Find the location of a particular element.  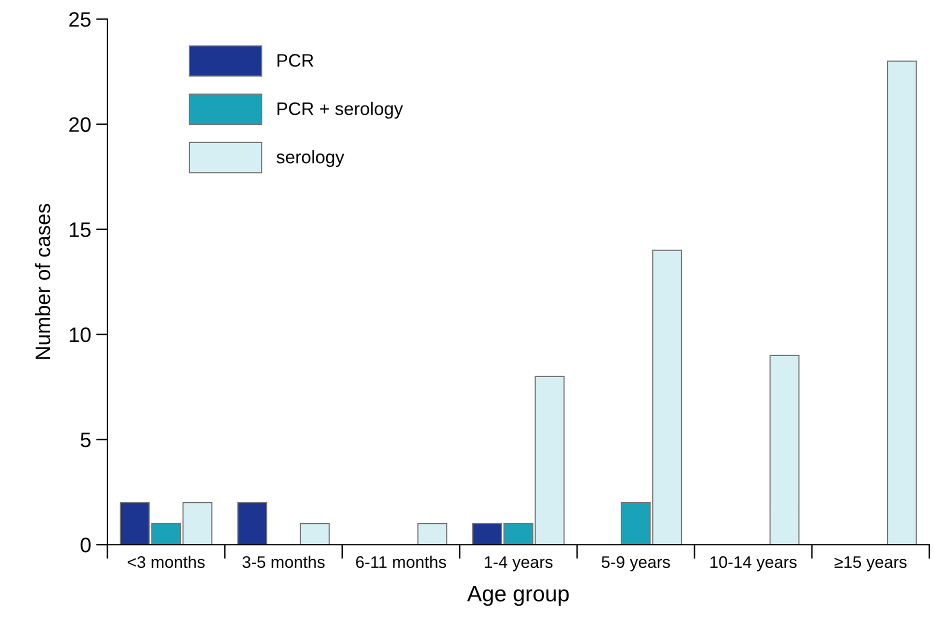

x-tick-label: ≥15 years is located at coordinates (870, 564).